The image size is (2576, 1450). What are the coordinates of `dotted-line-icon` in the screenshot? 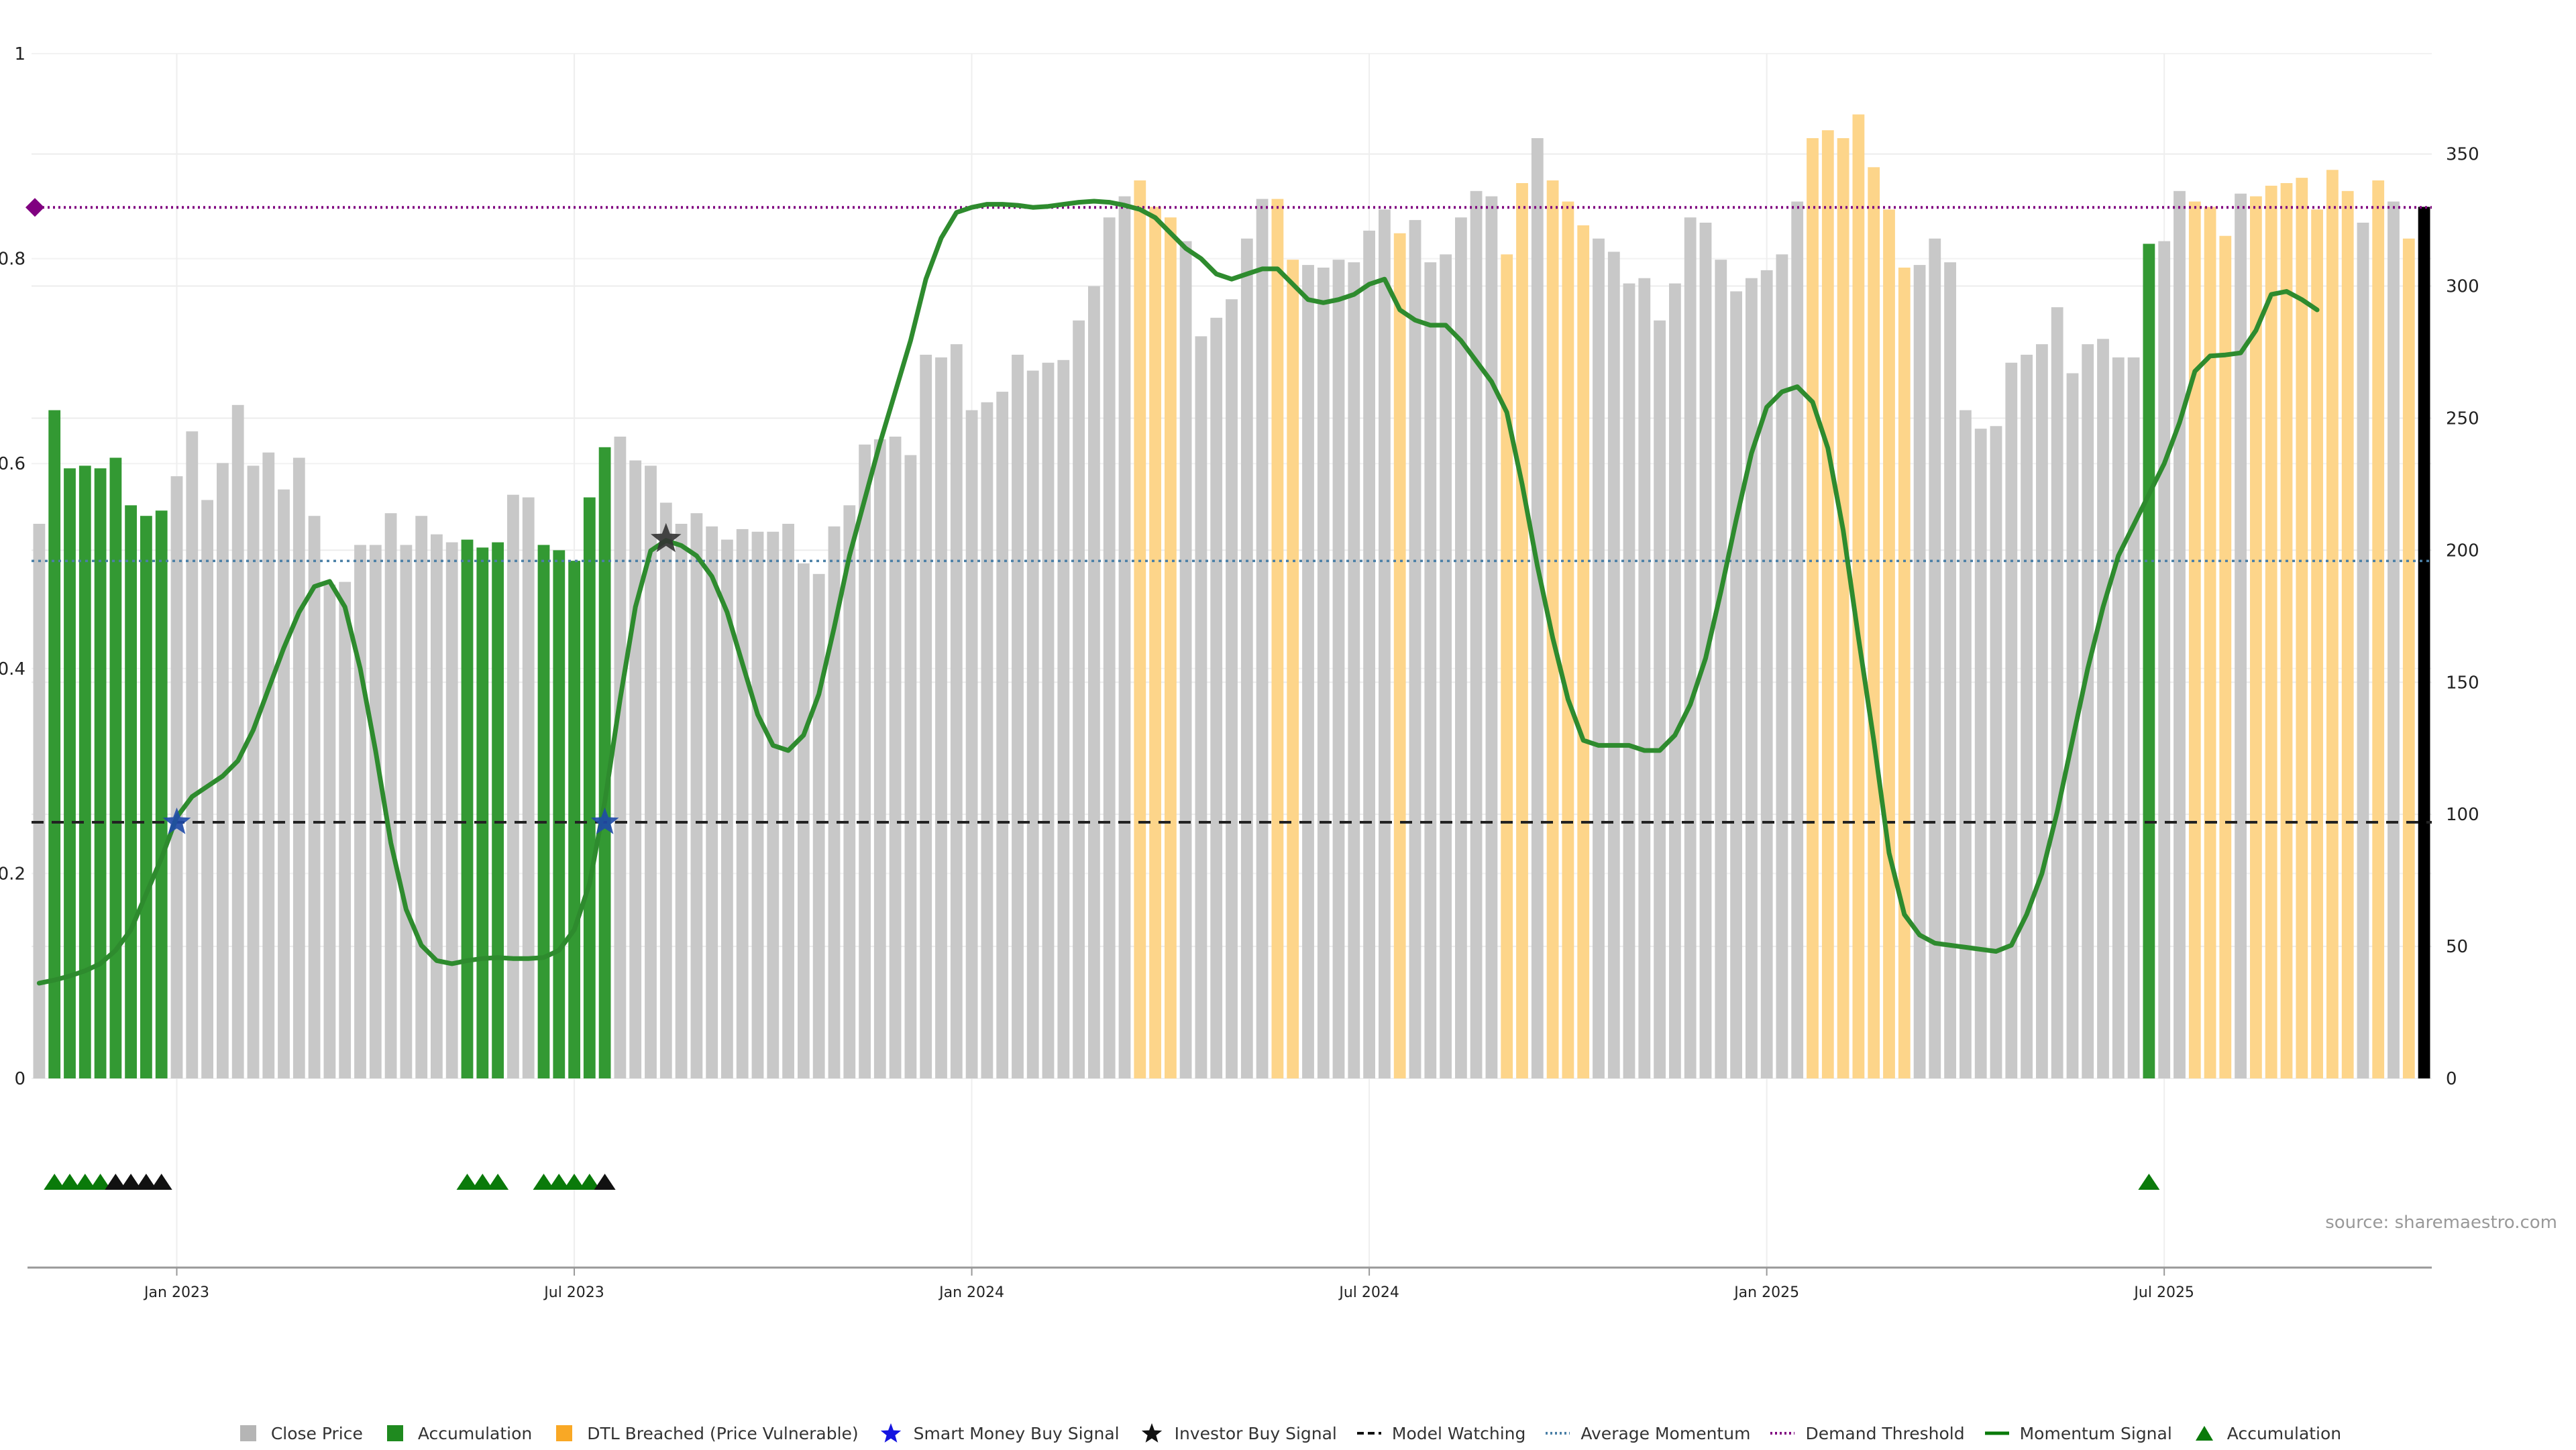 It's located at (1782, 1433).